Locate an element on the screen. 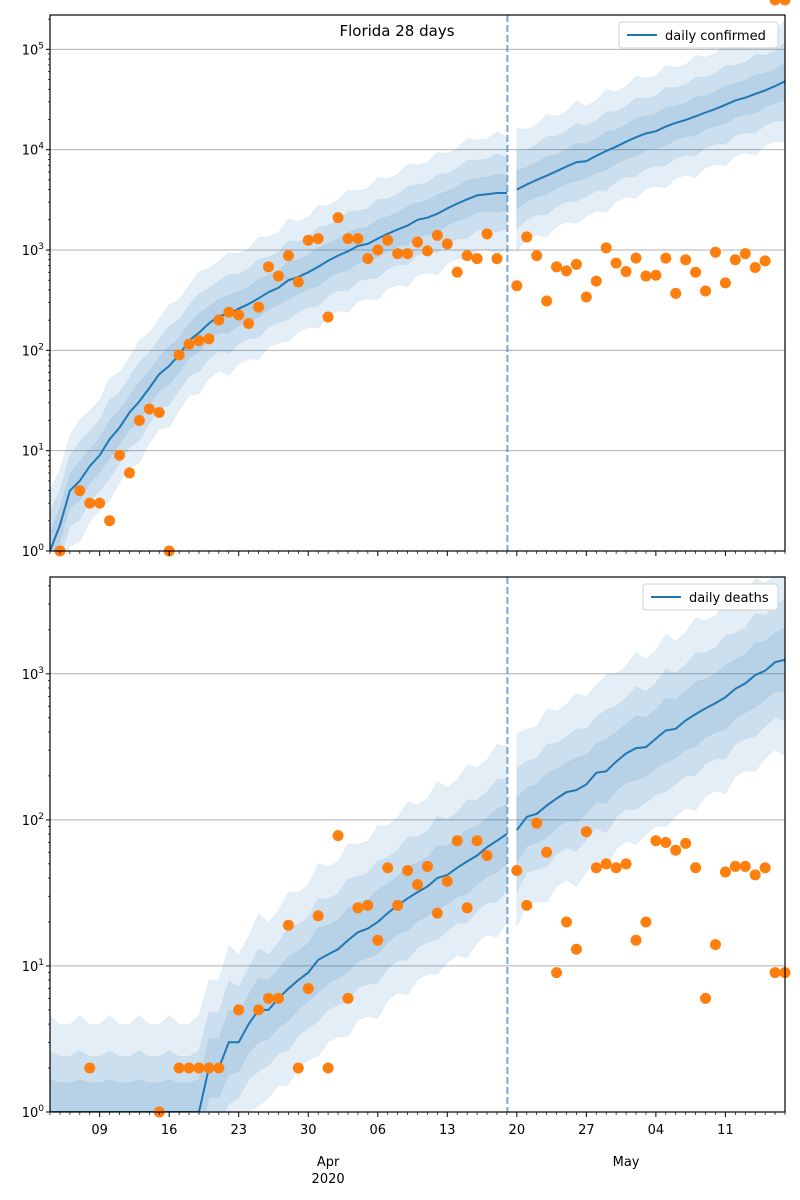 The height and width of the screenshot is (1200, 800). forecast-median-line is located at coordinates (650, 135).